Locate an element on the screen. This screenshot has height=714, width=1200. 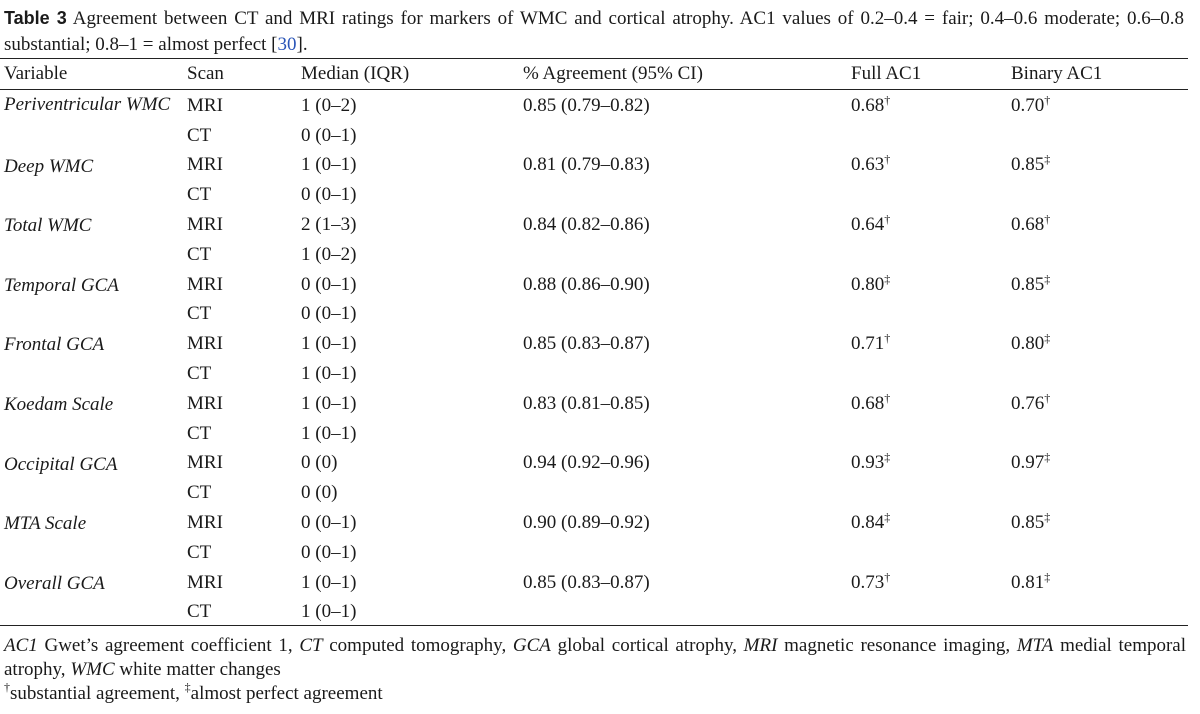
full-ac1-number: 0.71 is located at coordinates (868, 344).